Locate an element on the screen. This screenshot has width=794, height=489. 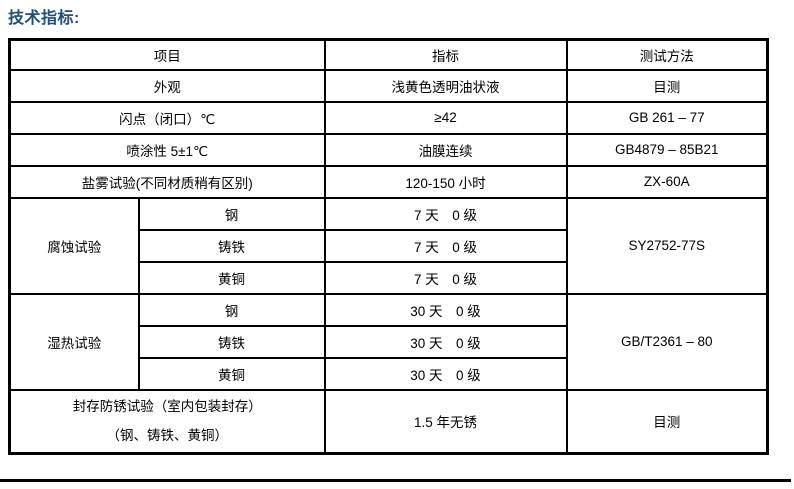
cell-item: 闪点（闭口）℃ is located at coordinates (167, 117).